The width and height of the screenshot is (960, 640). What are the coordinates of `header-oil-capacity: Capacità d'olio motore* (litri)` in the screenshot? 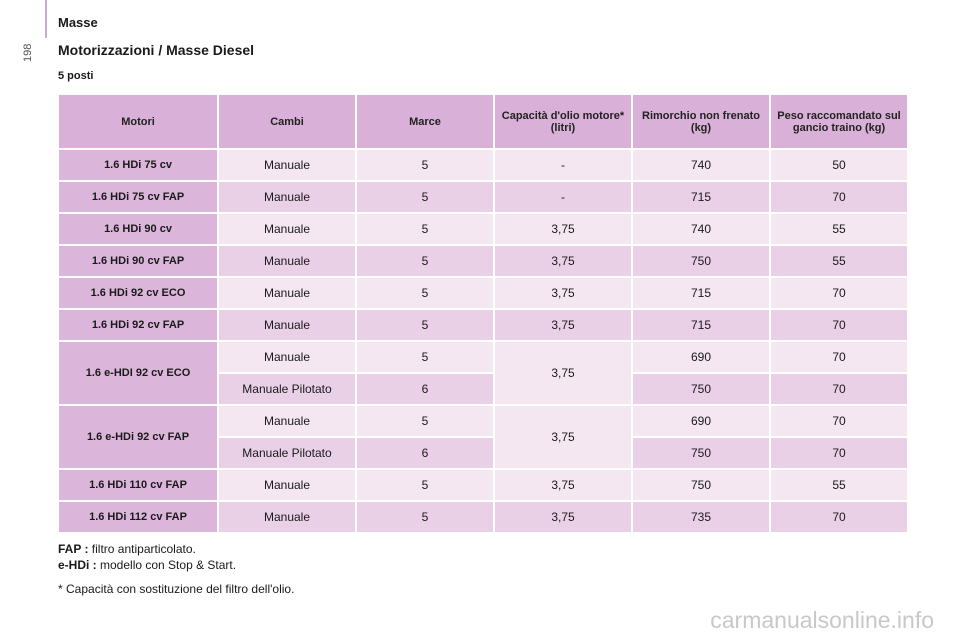 It's located at (563, 121).